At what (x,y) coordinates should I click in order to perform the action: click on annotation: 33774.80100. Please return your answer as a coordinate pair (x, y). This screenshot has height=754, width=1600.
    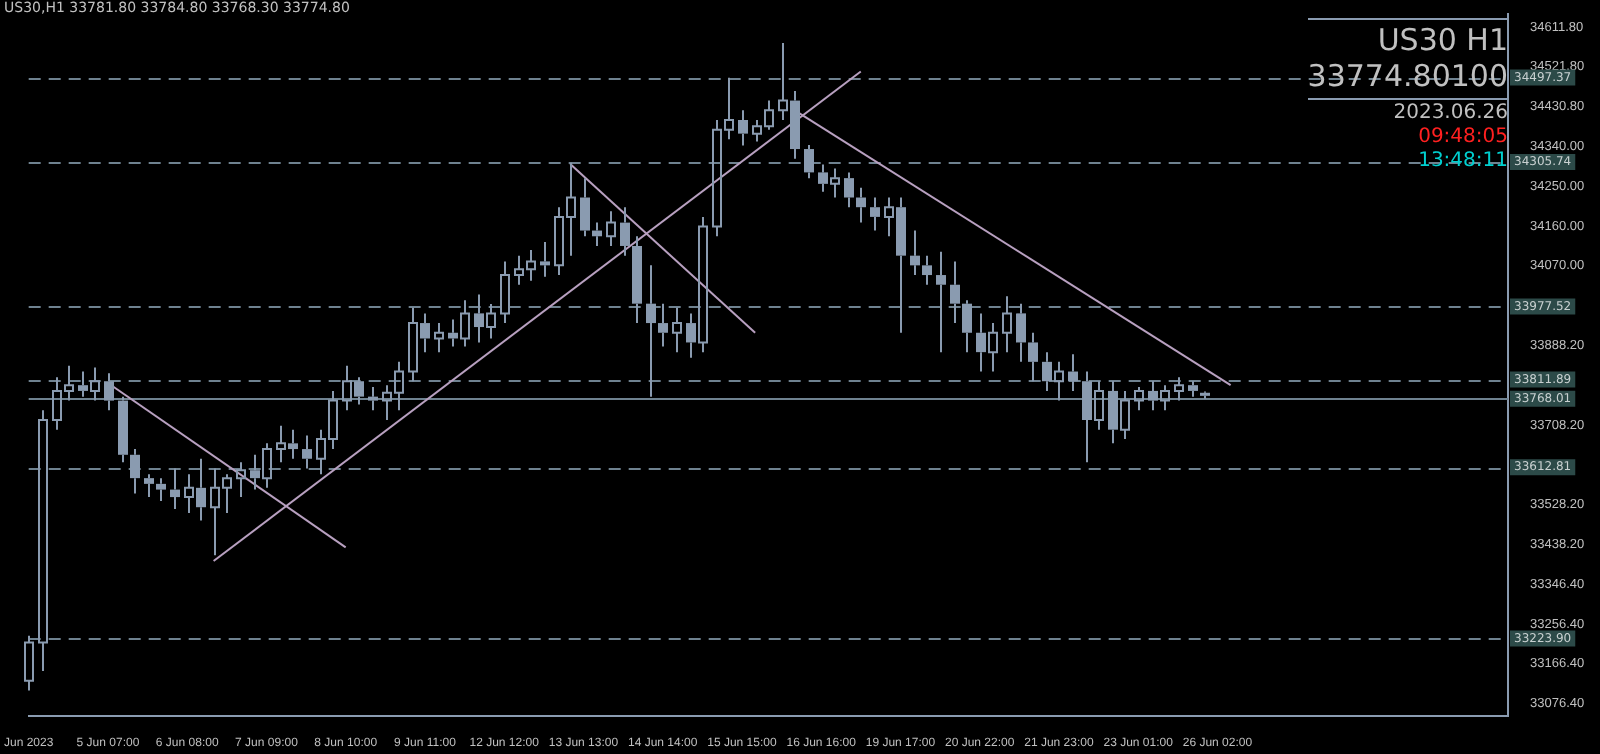
    Looking at the image, I should click on (1407, 79).